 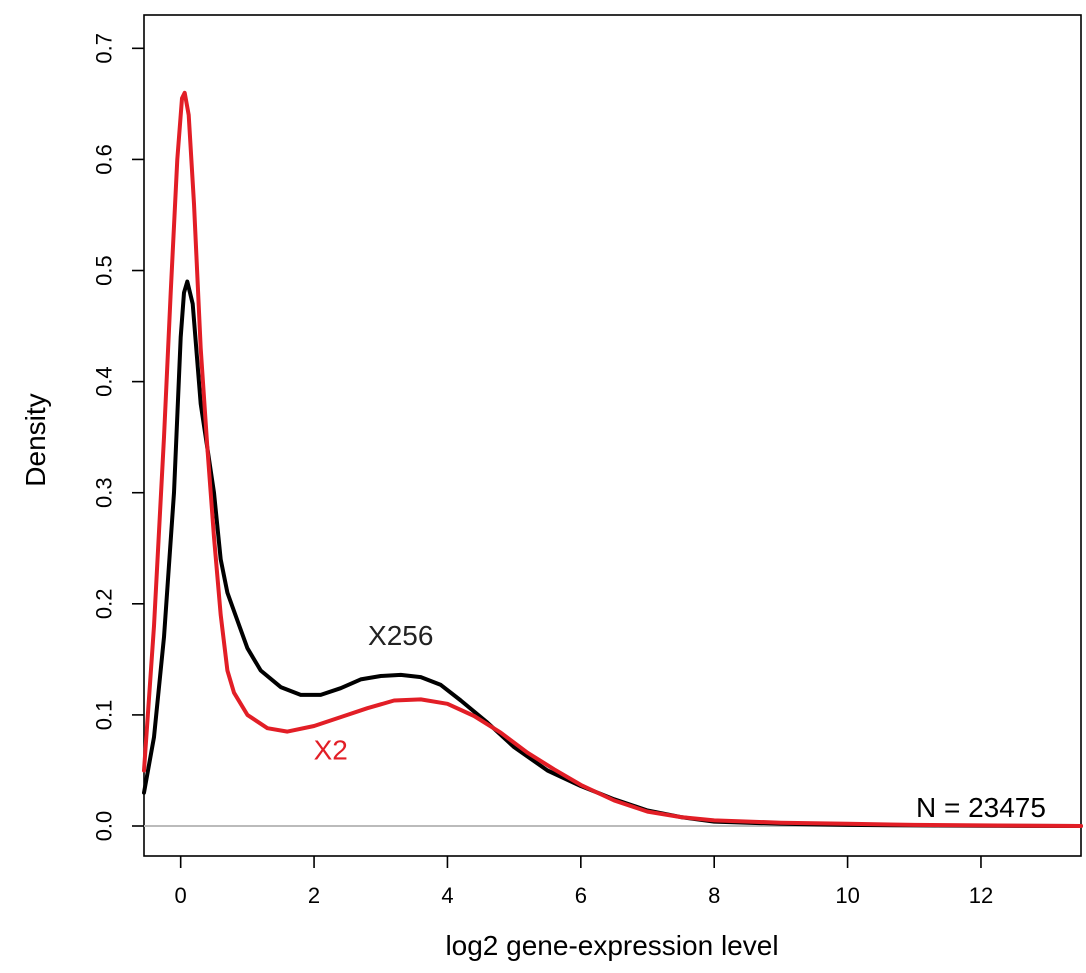 I want to click on annotation-label: X2, so click(x=331, y=749).